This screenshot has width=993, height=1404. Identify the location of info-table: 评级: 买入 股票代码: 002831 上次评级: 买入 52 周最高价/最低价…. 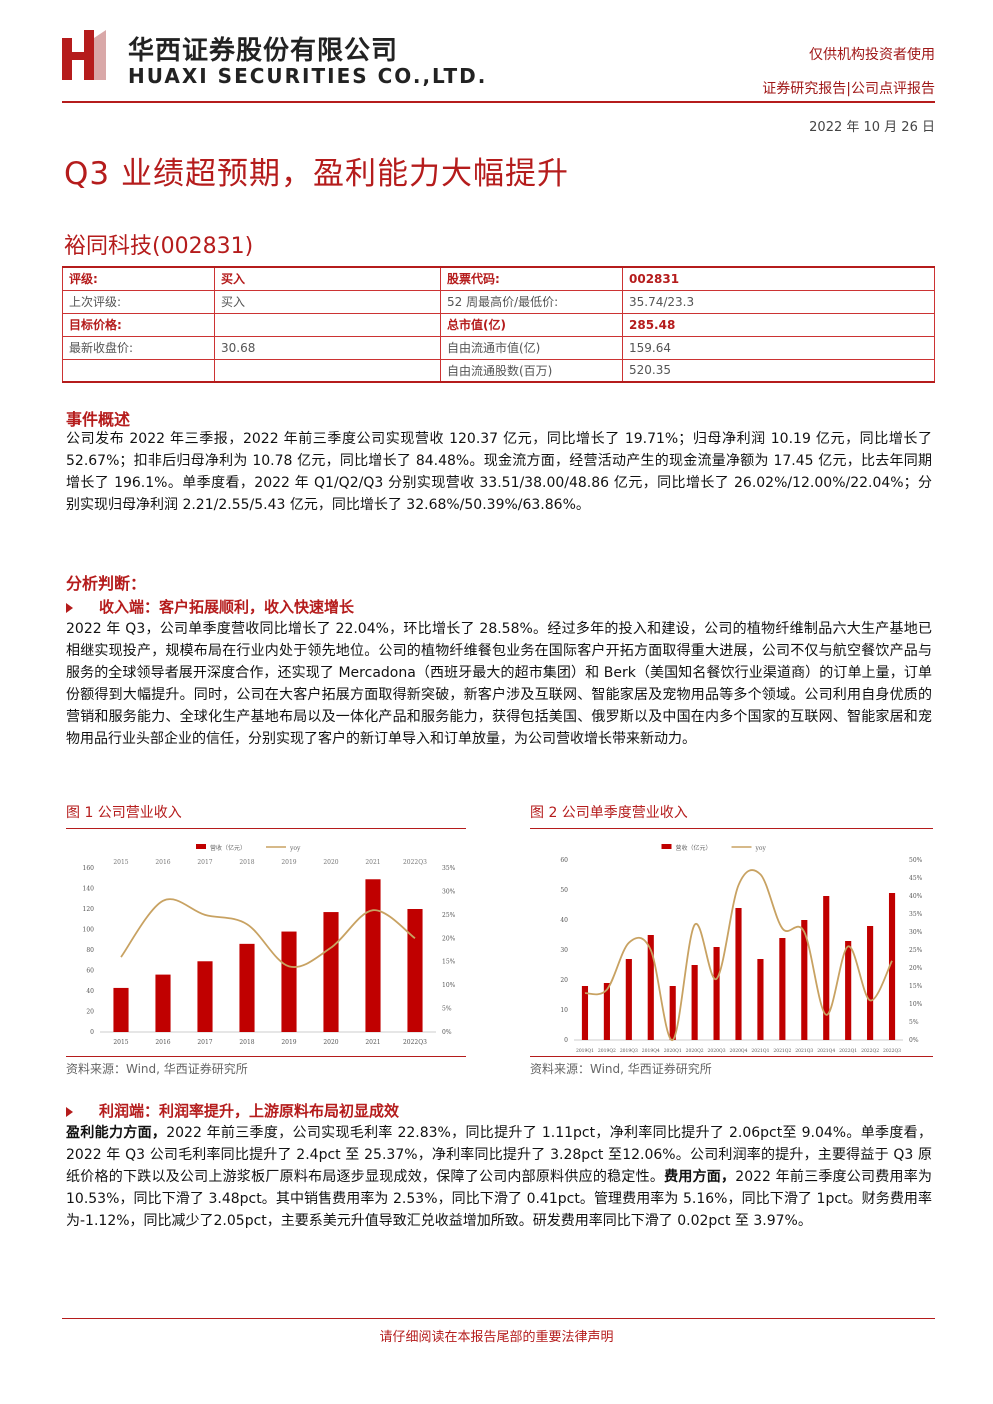
(498, 324).